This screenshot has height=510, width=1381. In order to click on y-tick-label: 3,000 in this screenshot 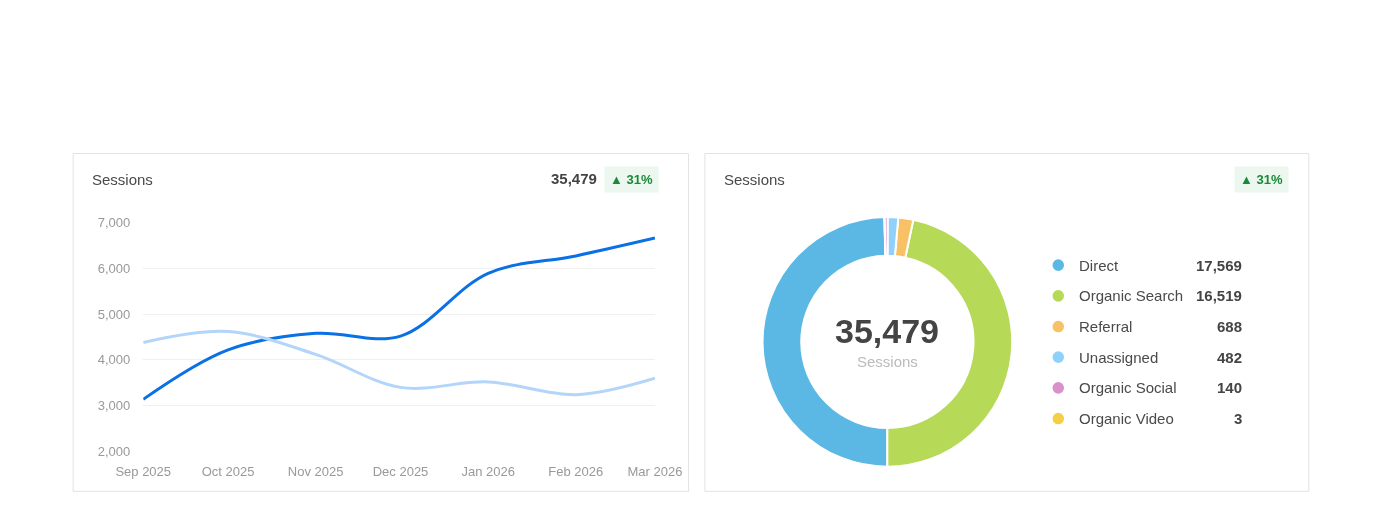, I will do `click(114, 406)`.